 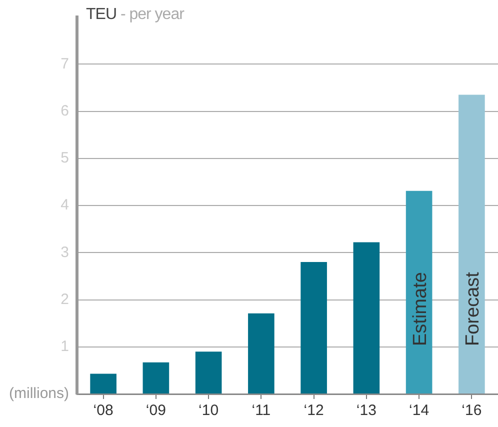 What do you see at coordinates (152, 14) in the screenshot?
I see `chart-subtitle: - per year` at bounding box center [152, 14].